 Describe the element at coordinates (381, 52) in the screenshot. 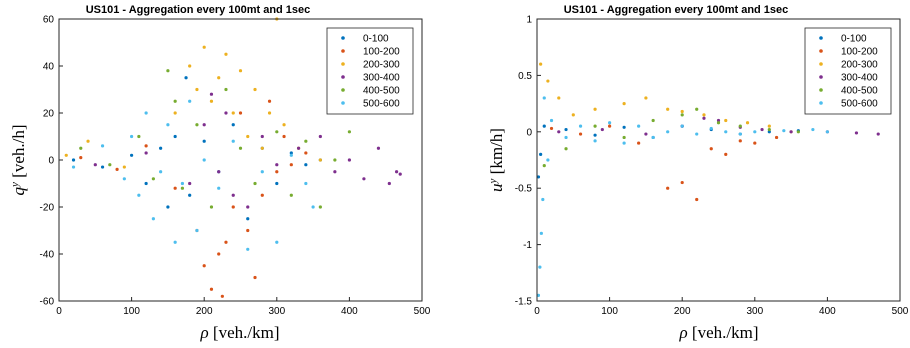

I see `legend-label: 100-200` at that location.